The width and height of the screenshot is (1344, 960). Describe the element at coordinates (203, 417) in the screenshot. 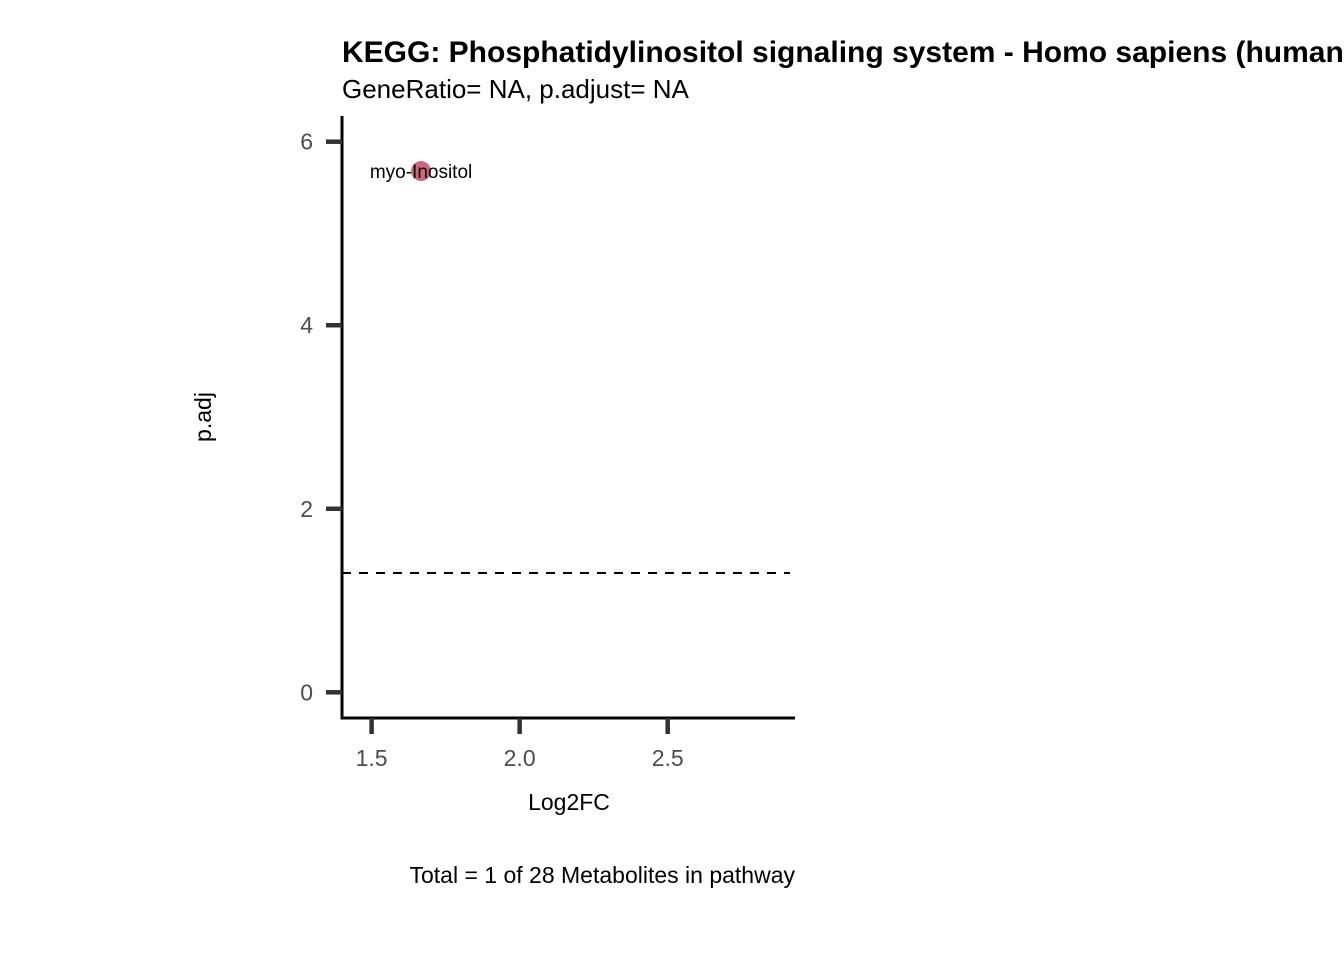

I see `y-axis-title: p.adj` at that location.